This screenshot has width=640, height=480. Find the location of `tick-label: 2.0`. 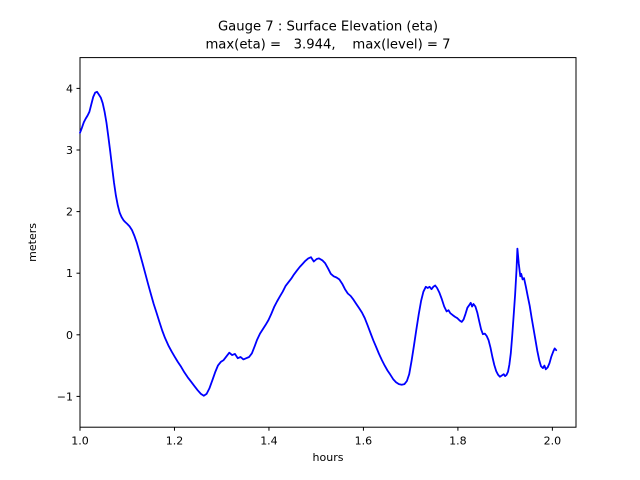

tick-label: 2.0 is located at coordinates (553, 441).